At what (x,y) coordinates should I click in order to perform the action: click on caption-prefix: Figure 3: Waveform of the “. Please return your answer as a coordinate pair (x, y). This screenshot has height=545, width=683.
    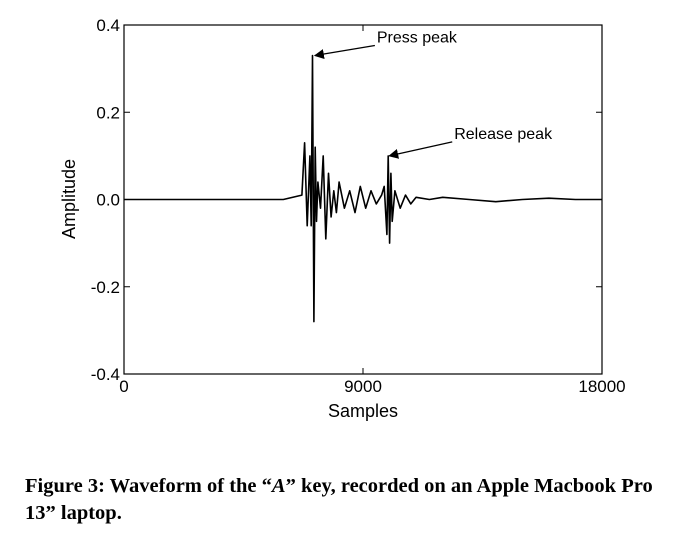
    Looking at the image, I should click on (148, 486).